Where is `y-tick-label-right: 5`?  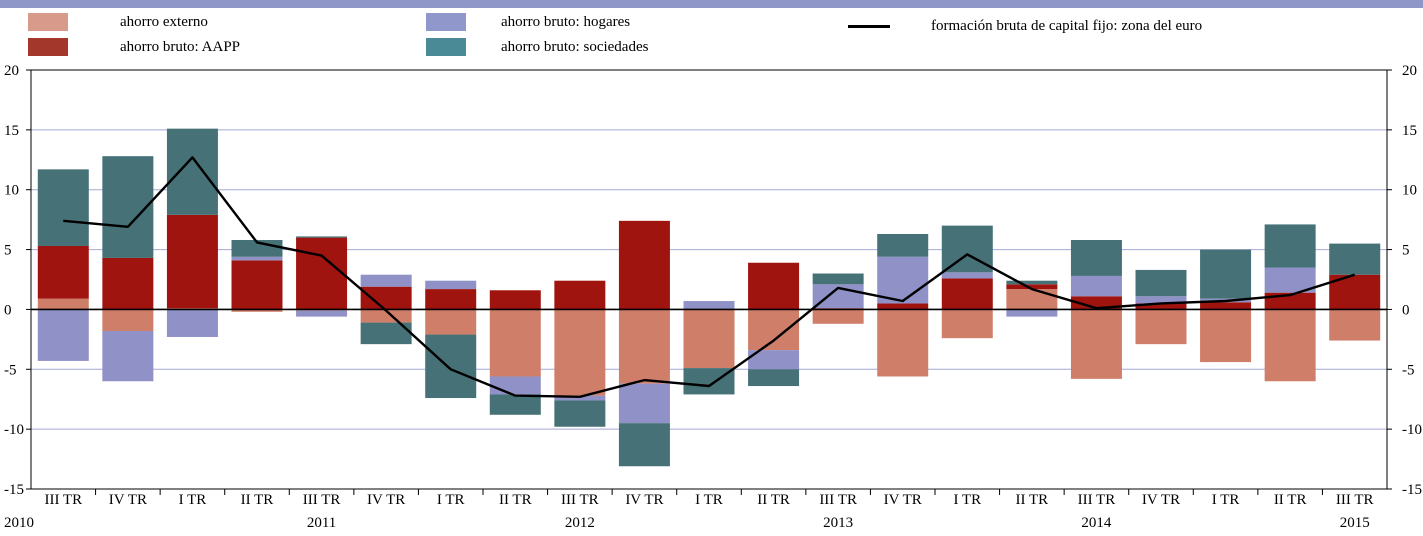
y-tick-label-right: 5 is located at coordinates (1406, 251).